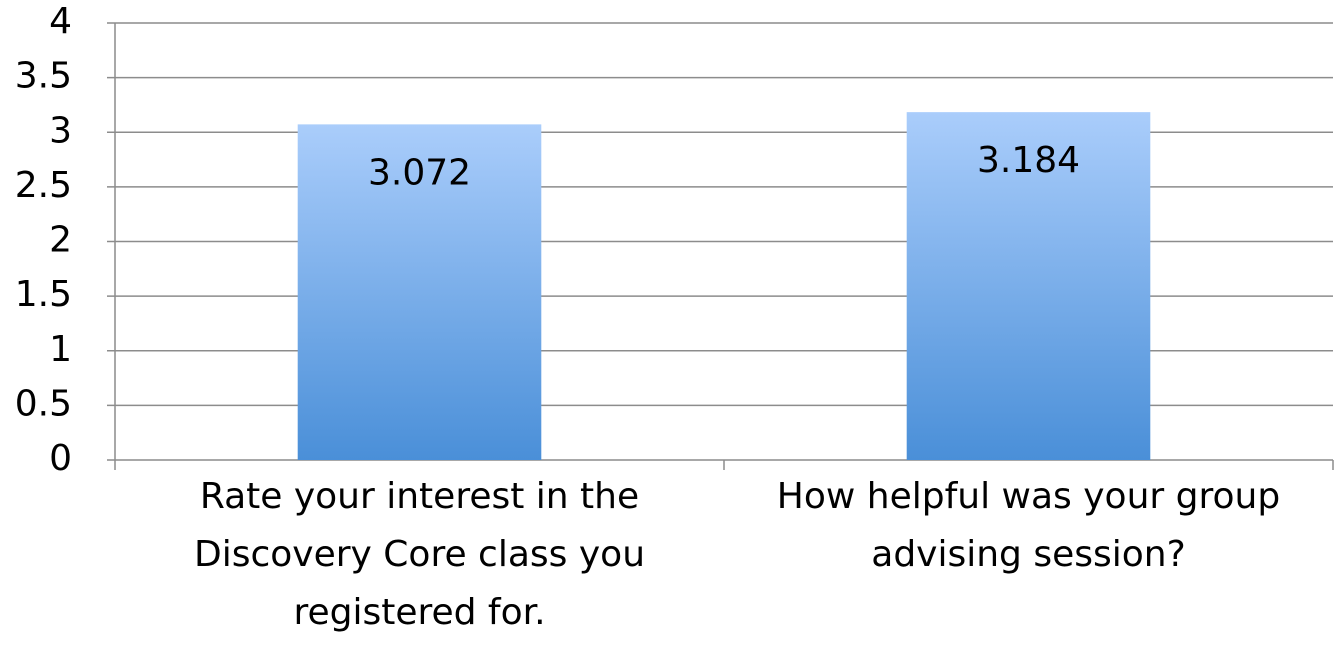 This screenshot has width=1336, height=656. Describe the element at coordinates (43, 76) in the screenshot. I see `y-tick-label: 3.5` at that location.